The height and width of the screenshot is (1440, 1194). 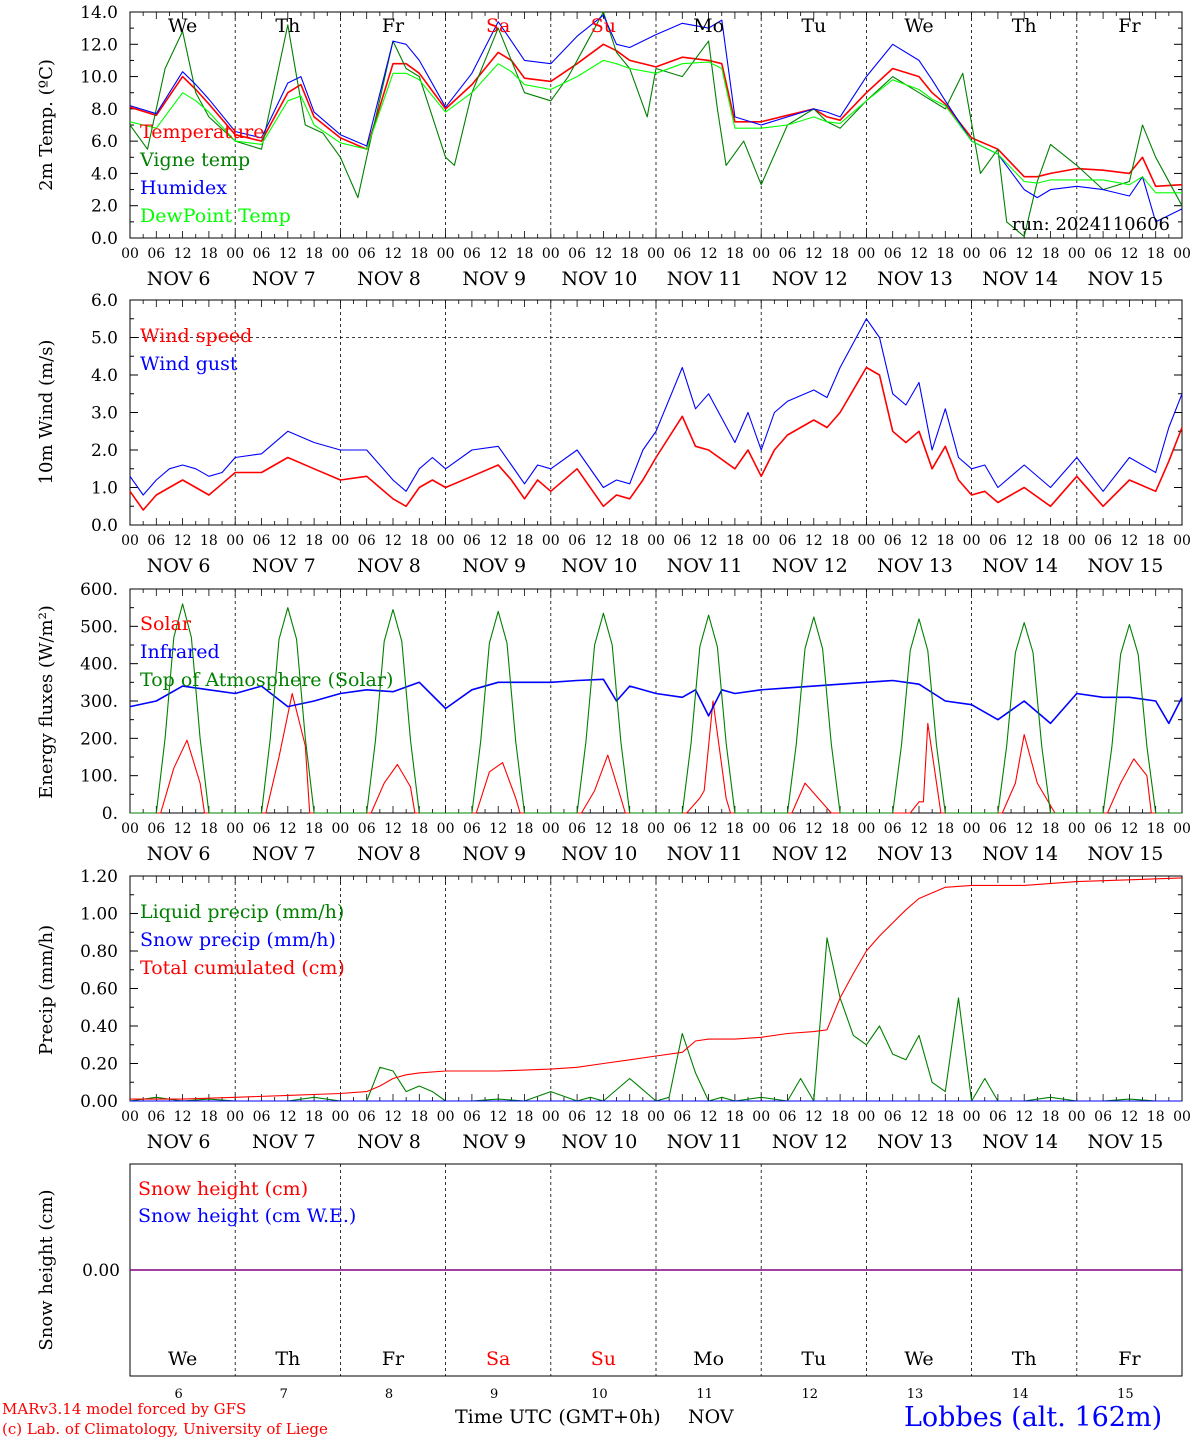 What do you see at coordinates (99, 702) in the screenshot?
I see `y-tick-label: 300.` at bounding box center [99, 702].